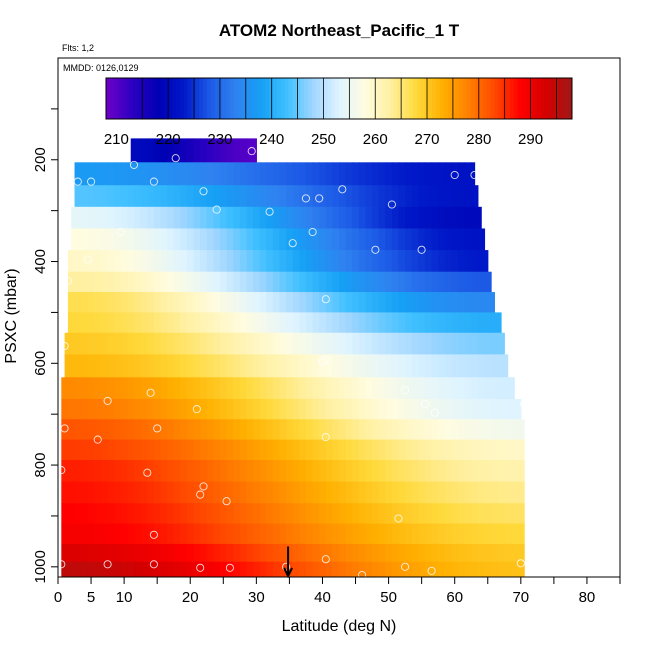 The width and height of the screenshot is (650, 655). I want to click on x-tick-label: 0, so click(58, 597).